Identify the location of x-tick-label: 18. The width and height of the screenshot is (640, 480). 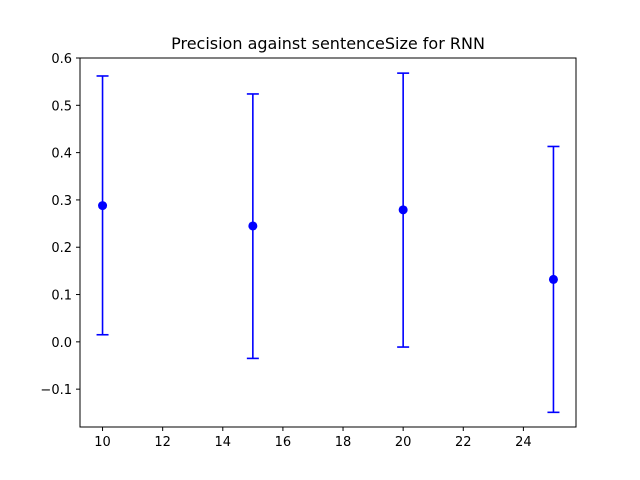
(343, 442).